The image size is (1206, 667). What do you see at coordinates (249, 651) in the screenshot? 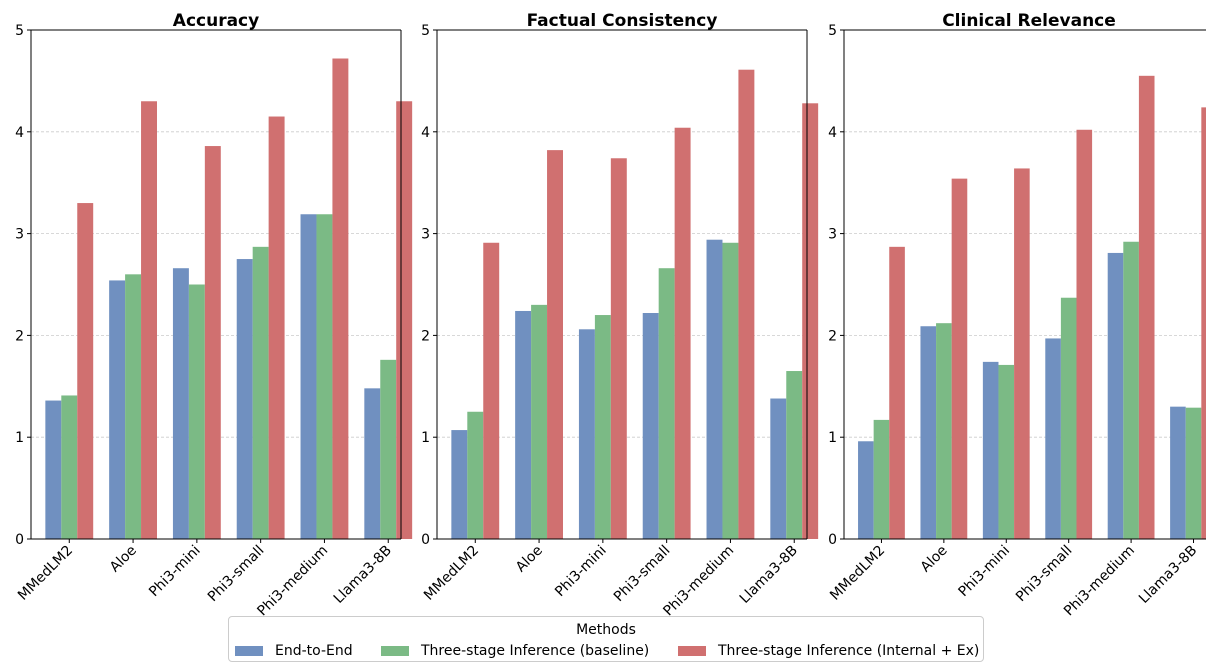
I see `legend-swatch-end-to-end` at bounding box center [249, 651].